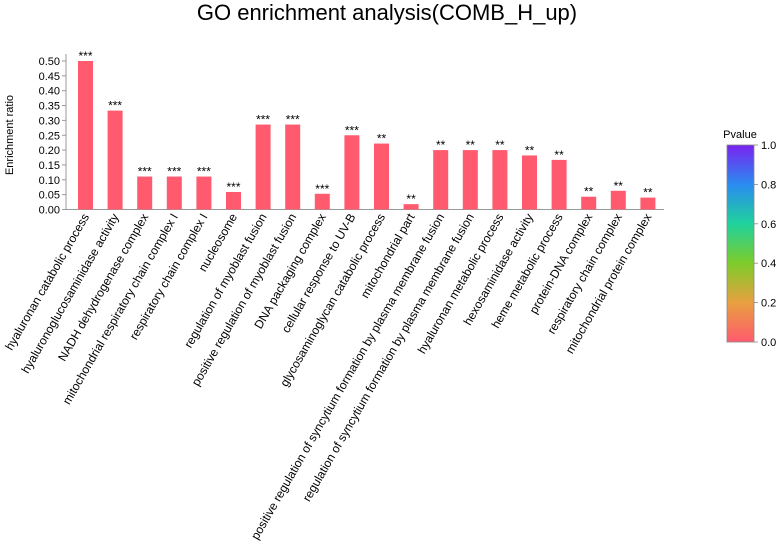  What do you see at coordinates (49, 62) in the screenshot?
I see `y-tick-label: 0.50` at bounding box center [49, 62].